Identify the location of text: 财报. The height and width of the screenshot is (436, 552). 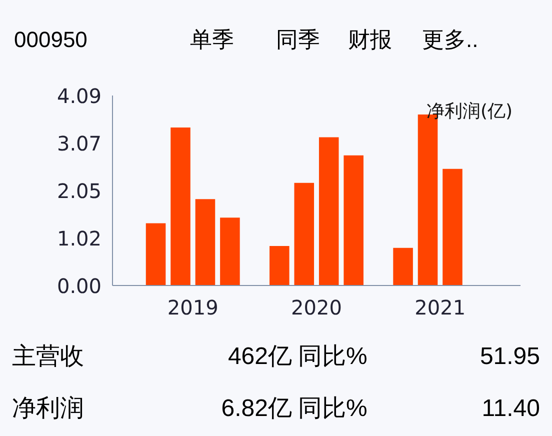
(370, 40).